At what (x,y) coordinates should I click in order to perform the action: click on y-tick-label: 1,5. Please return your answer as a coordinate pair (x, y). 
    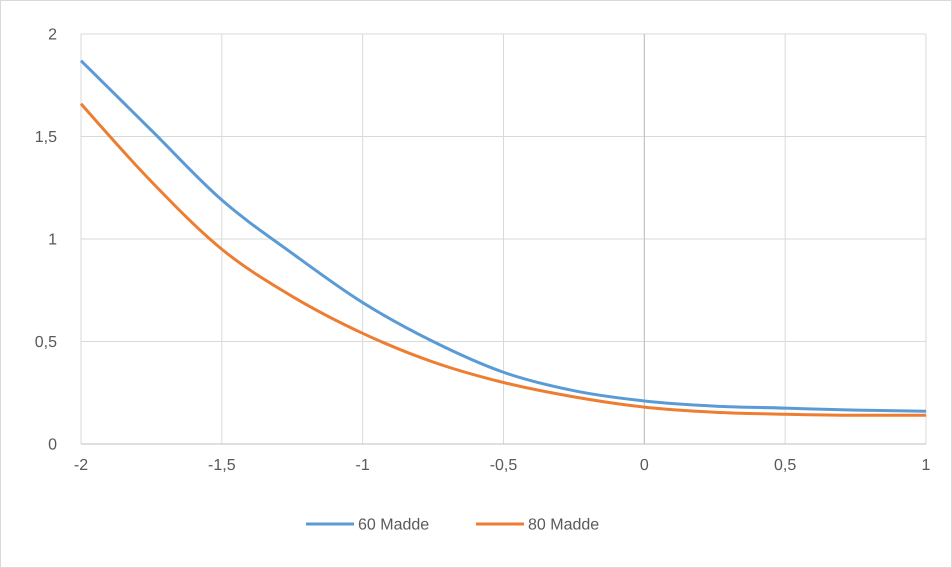
    Looking at the image, I should click on (46, 137).